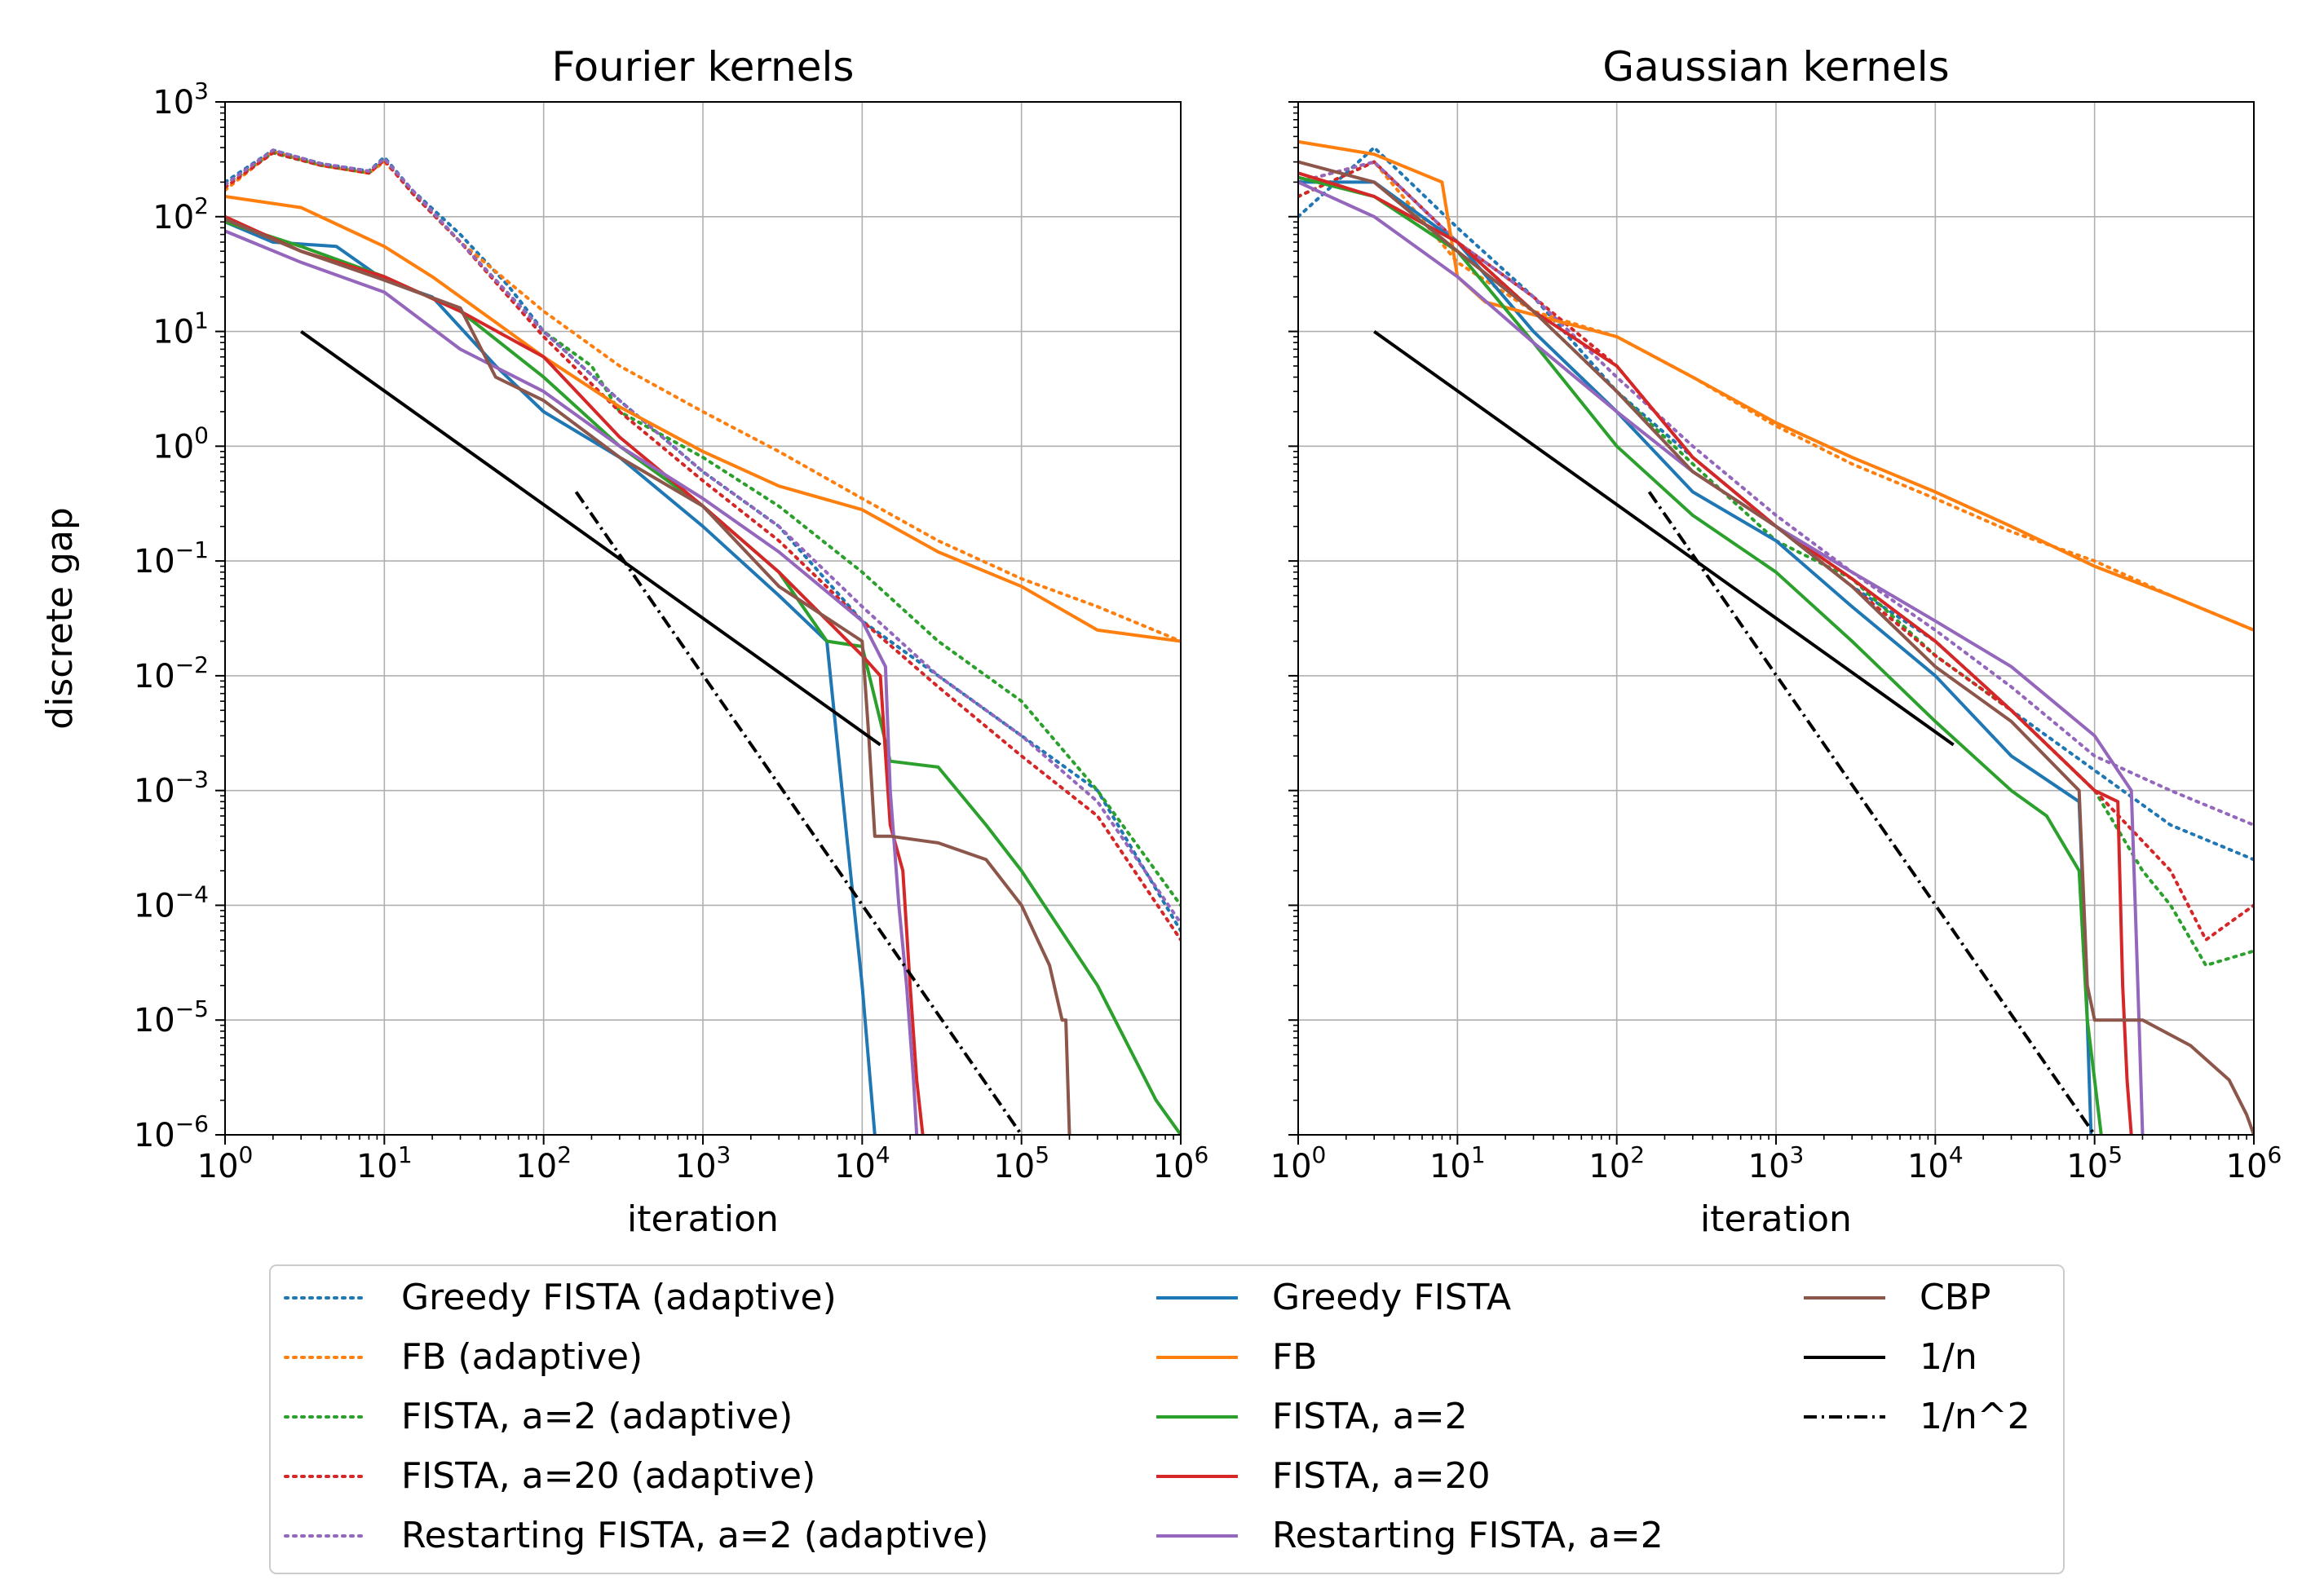 This screenshot has height=1593, width=2324. Describe the element at coordinates (694, 1535) in the screenshot. I see `legend-label: Restarting FISTA, a=2 (adaptive)` at that location.